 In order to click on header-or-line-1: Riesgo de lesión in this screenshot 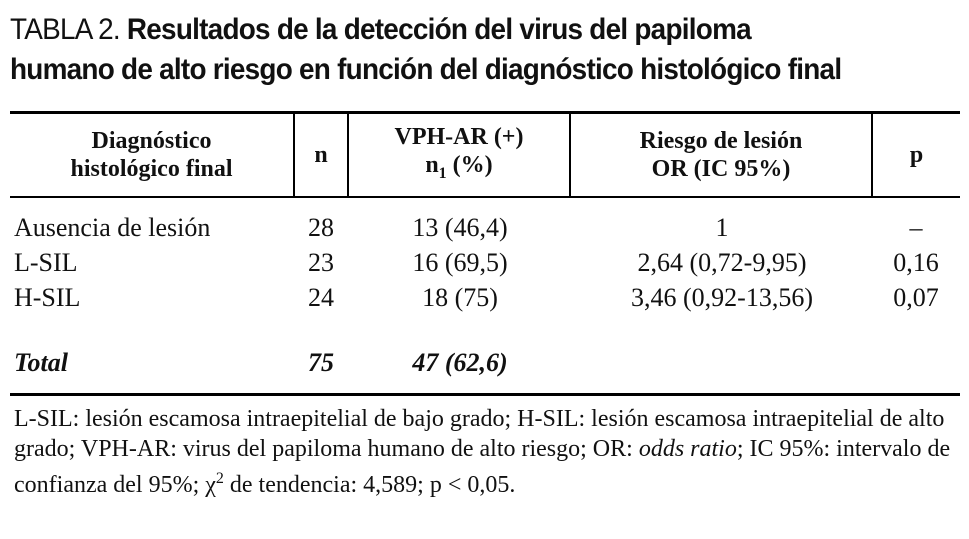, I will do `click(721, 141)`.